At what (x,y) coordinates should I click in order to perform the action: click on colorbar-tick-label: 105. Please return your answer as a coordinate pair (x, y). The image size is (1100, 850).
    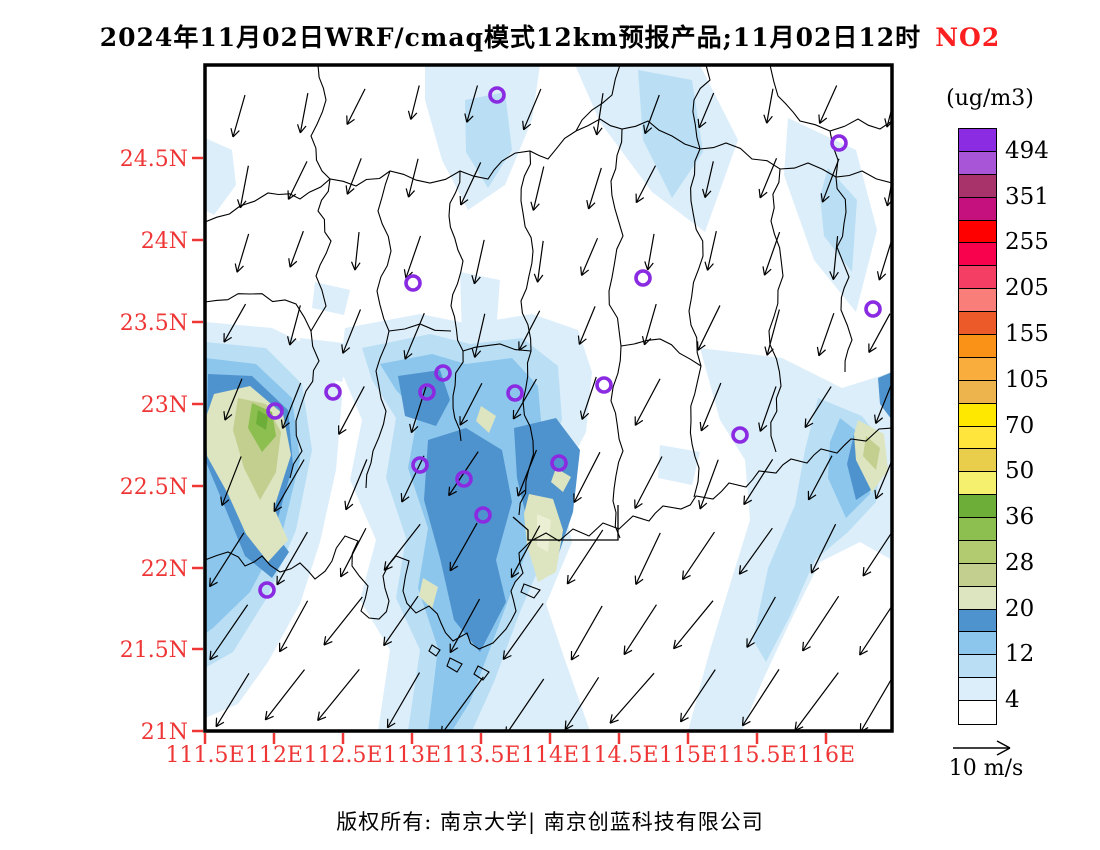
    Looking at the image, I should click on (1027, 379).